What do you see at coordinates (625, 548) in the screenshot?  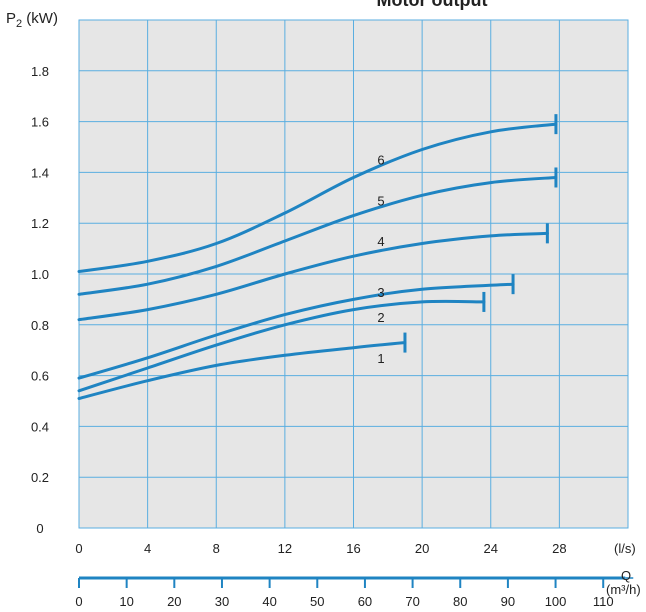 I see `x-axis-unit: (l/s)` at bounding box center [625, 548].